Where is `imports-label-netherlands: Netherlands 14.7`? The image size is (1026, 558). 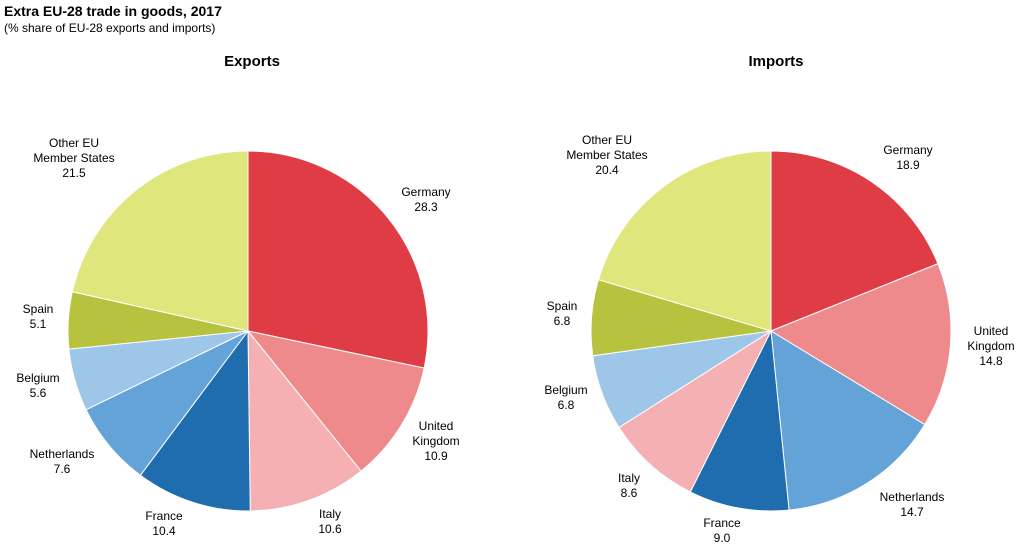 imports-label-netherlands: Netherlands 14.7 is located at coordinates (912, 504).